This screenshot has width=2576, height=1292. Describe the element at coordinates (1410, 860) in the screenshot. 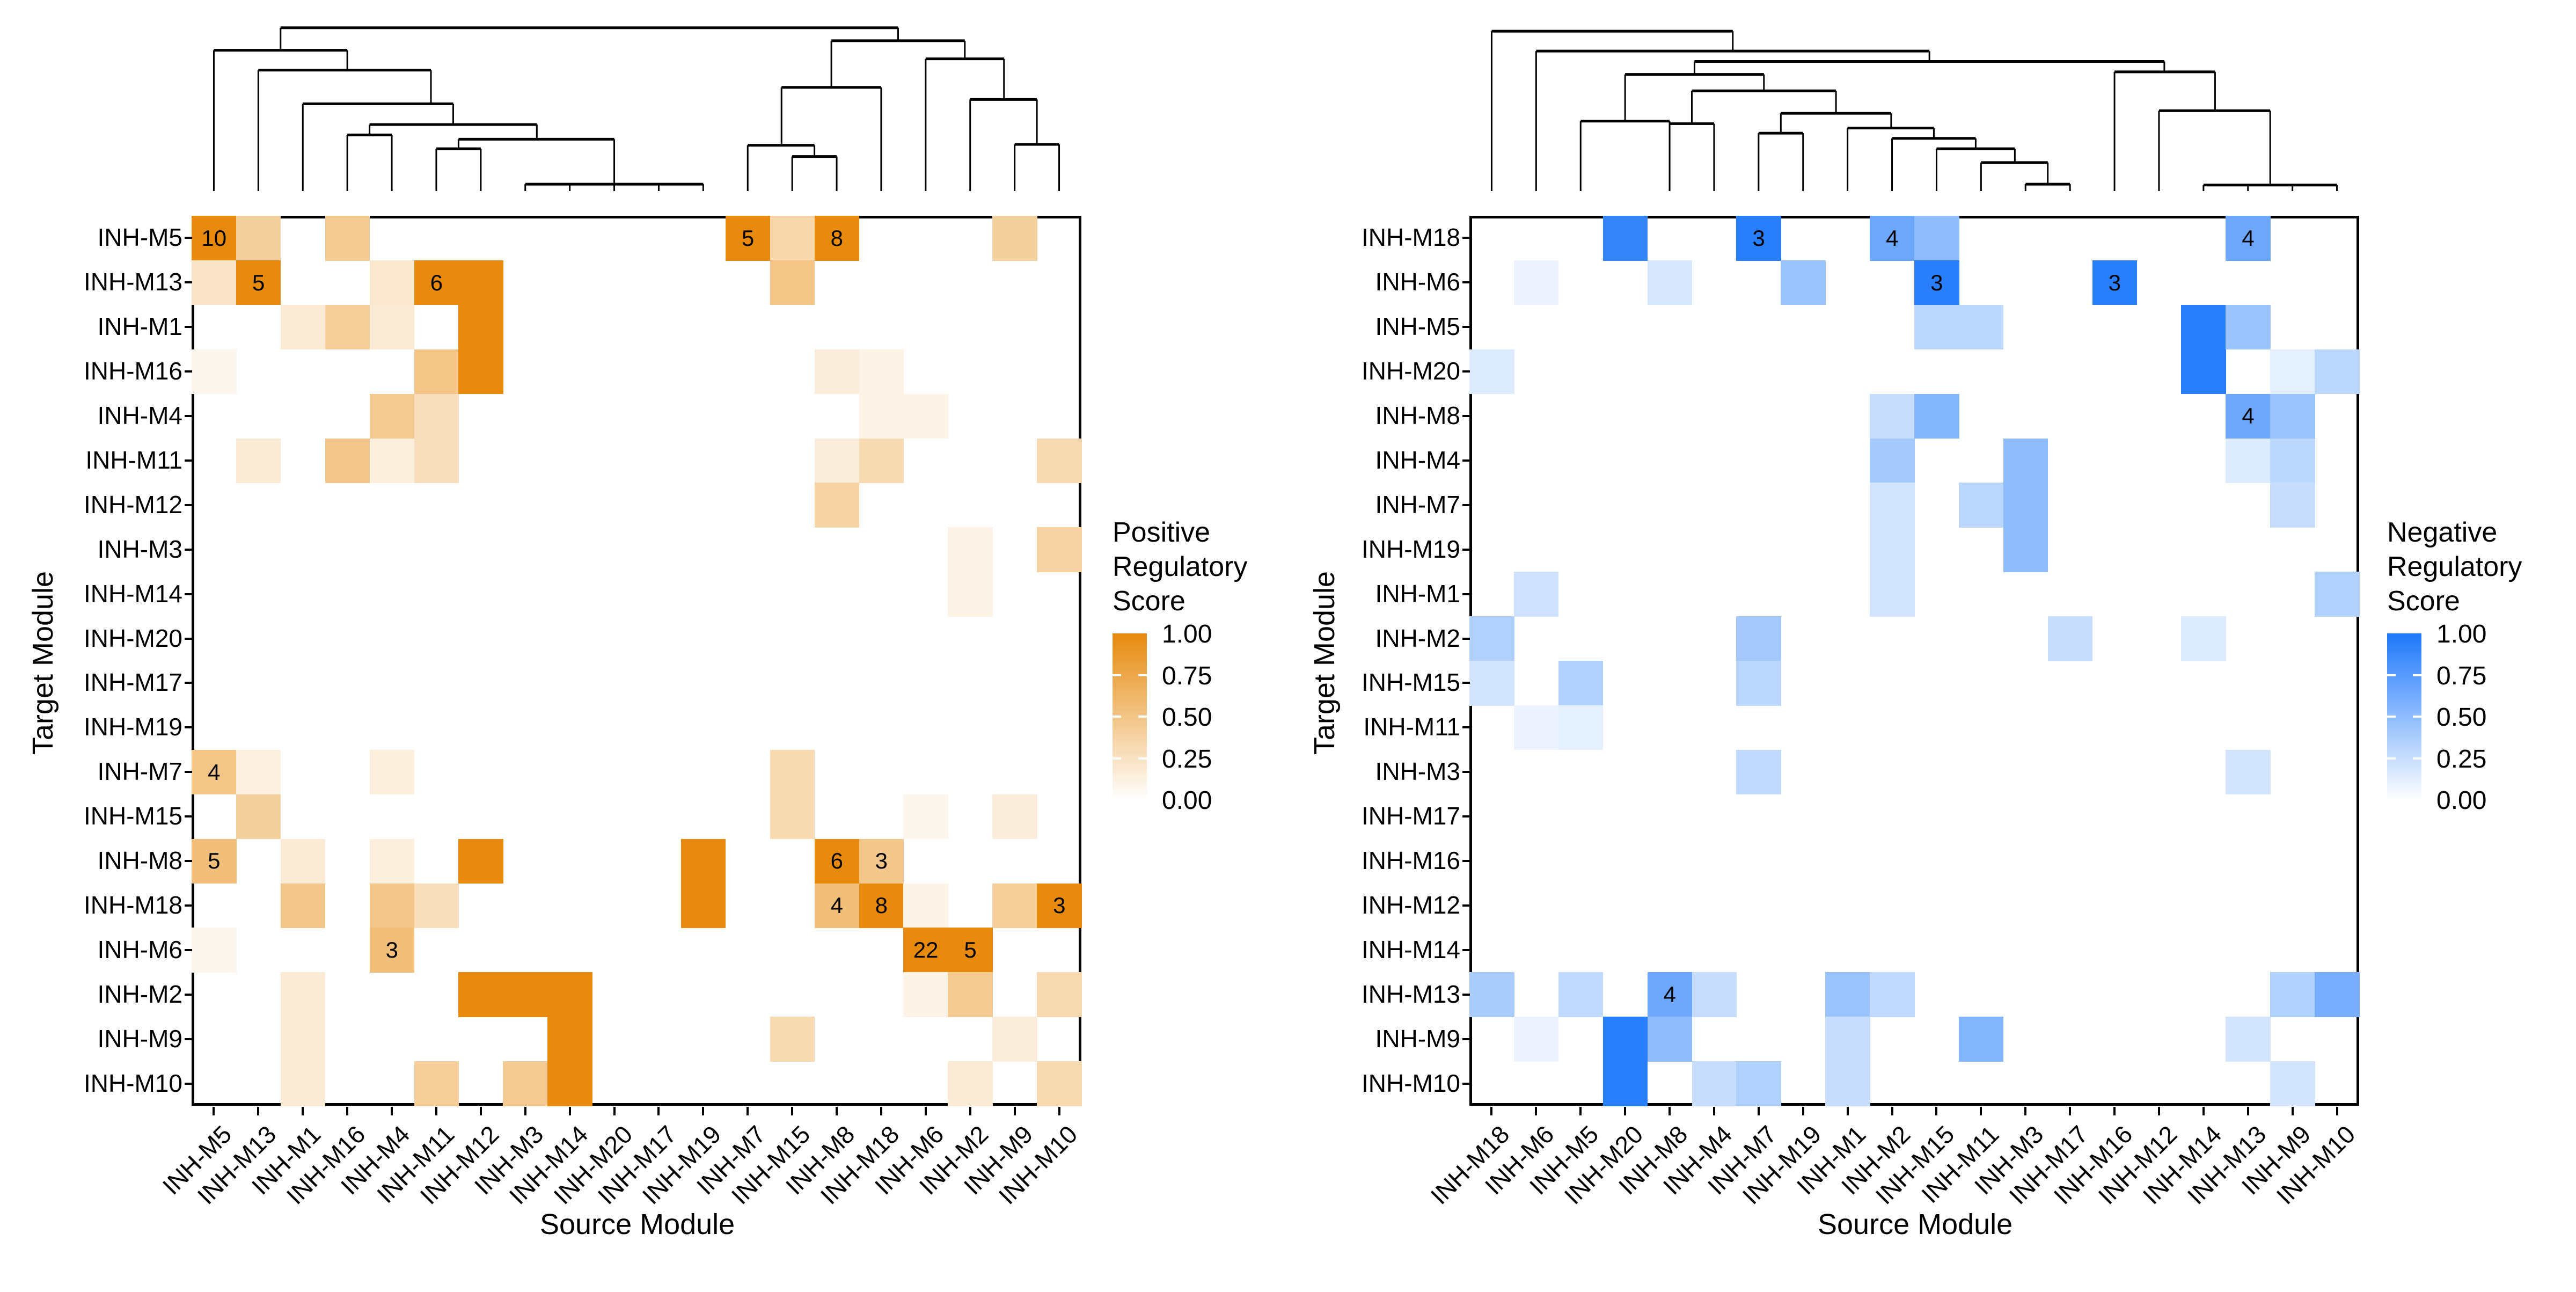

I see `row-label: INH-M16` at that location.